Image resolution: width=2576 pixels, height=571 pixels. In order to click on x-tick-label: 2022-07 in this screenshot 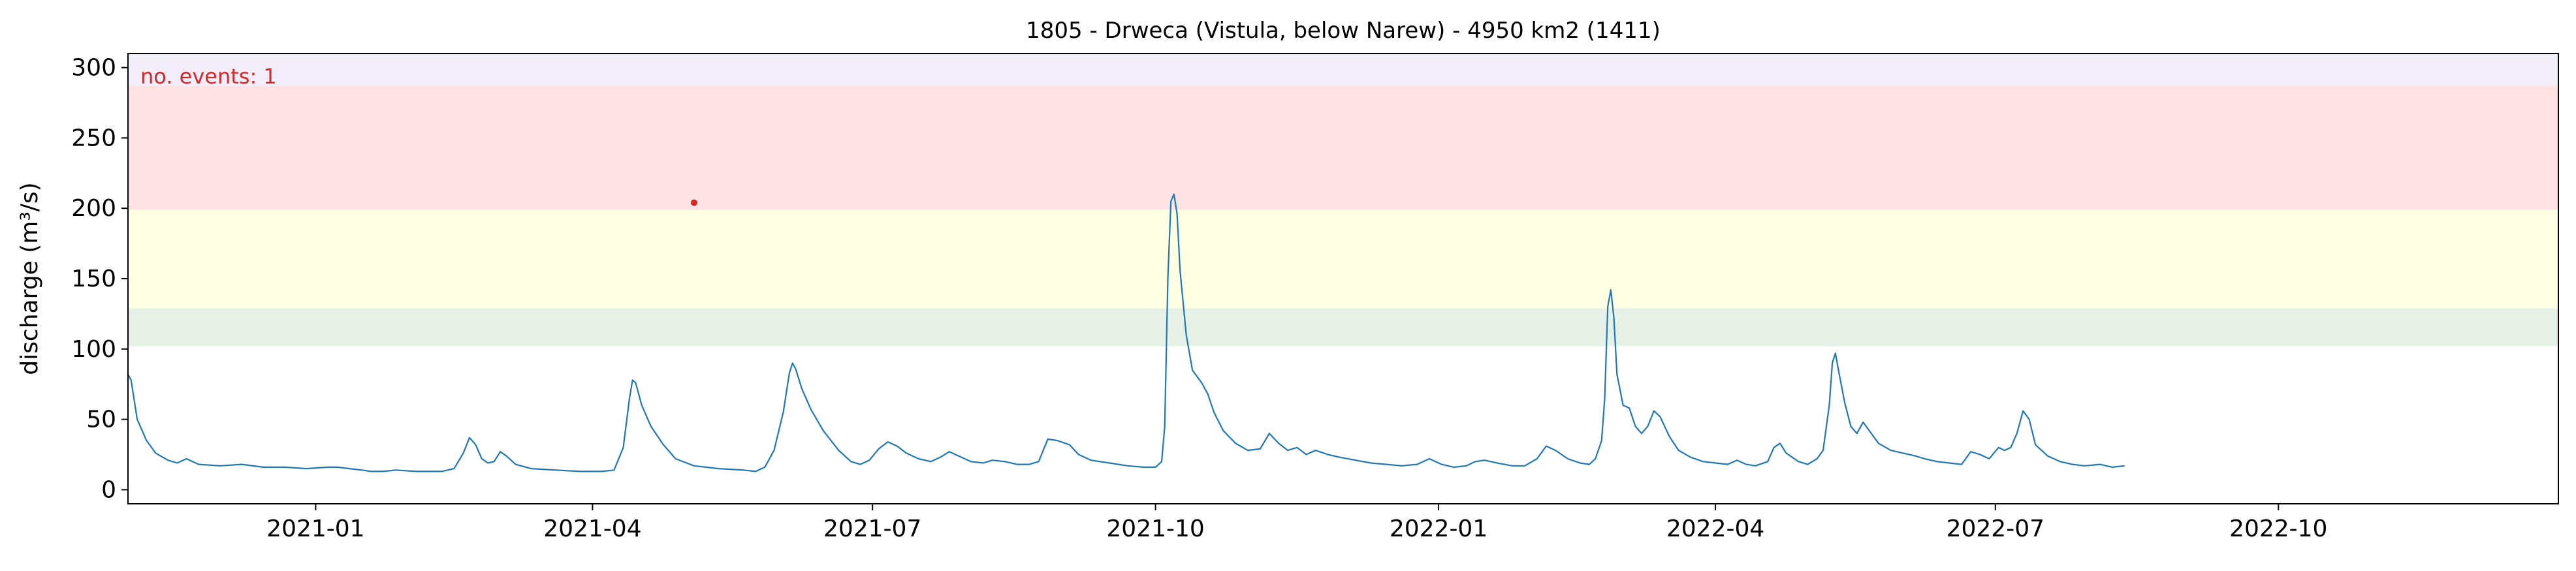, I will do `click(1995, 529)`.